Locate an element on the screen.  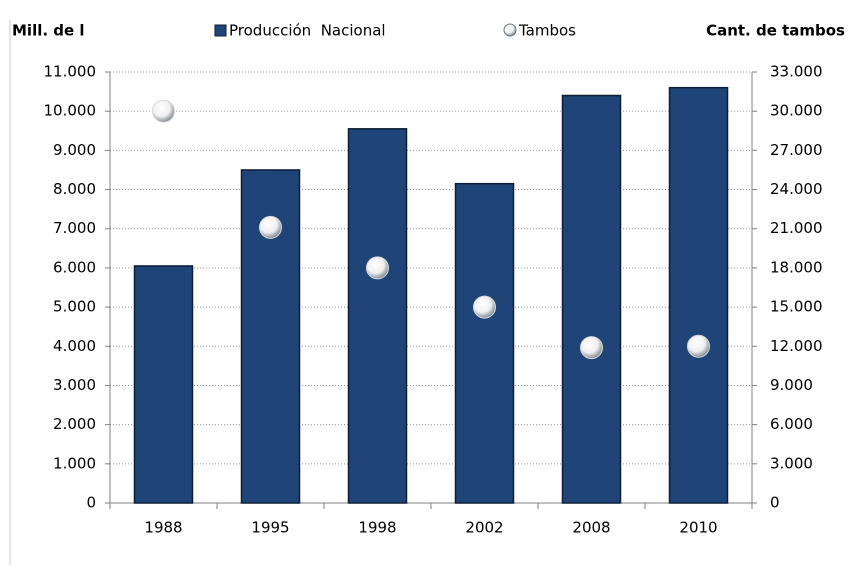
y2-tick-label: 9.000 is located at coordinates (791, 385).